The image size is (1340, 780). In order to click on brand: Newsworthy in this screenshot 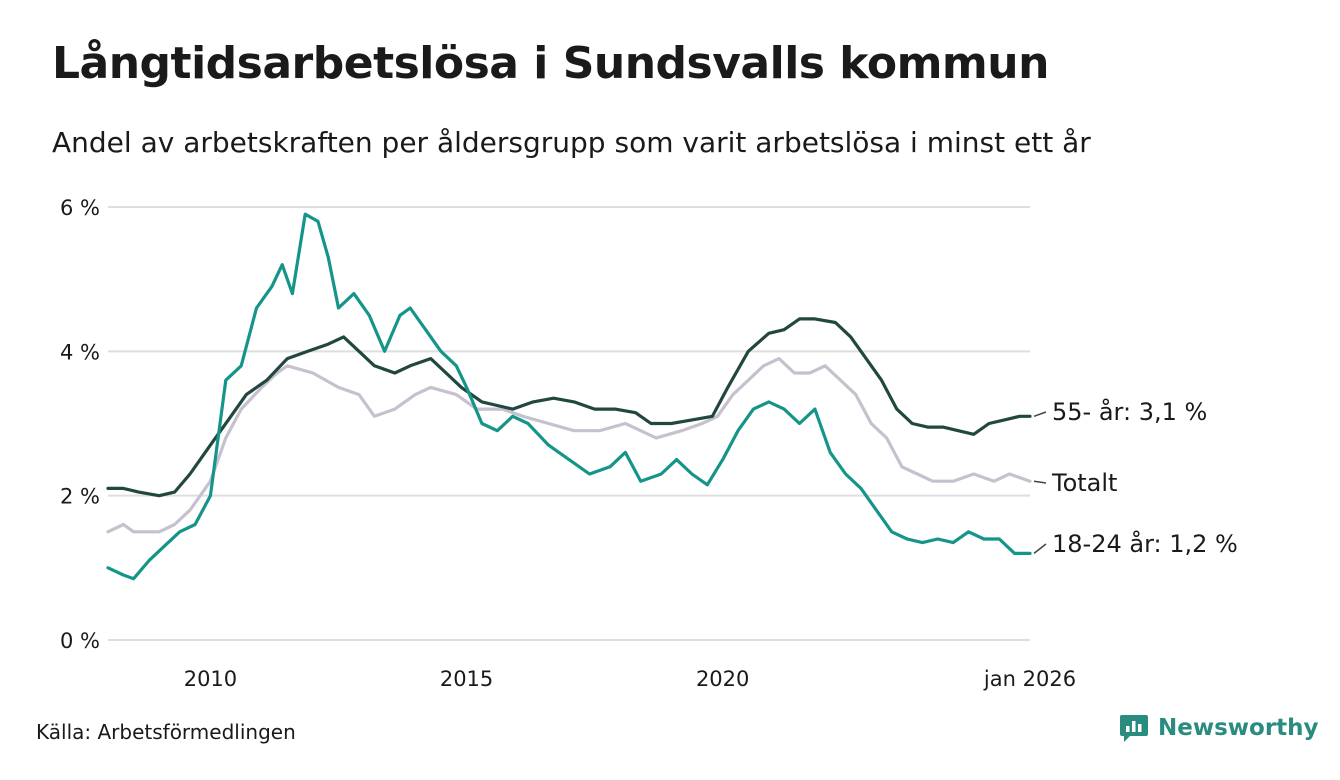, I will do `click(1218, 728)`.